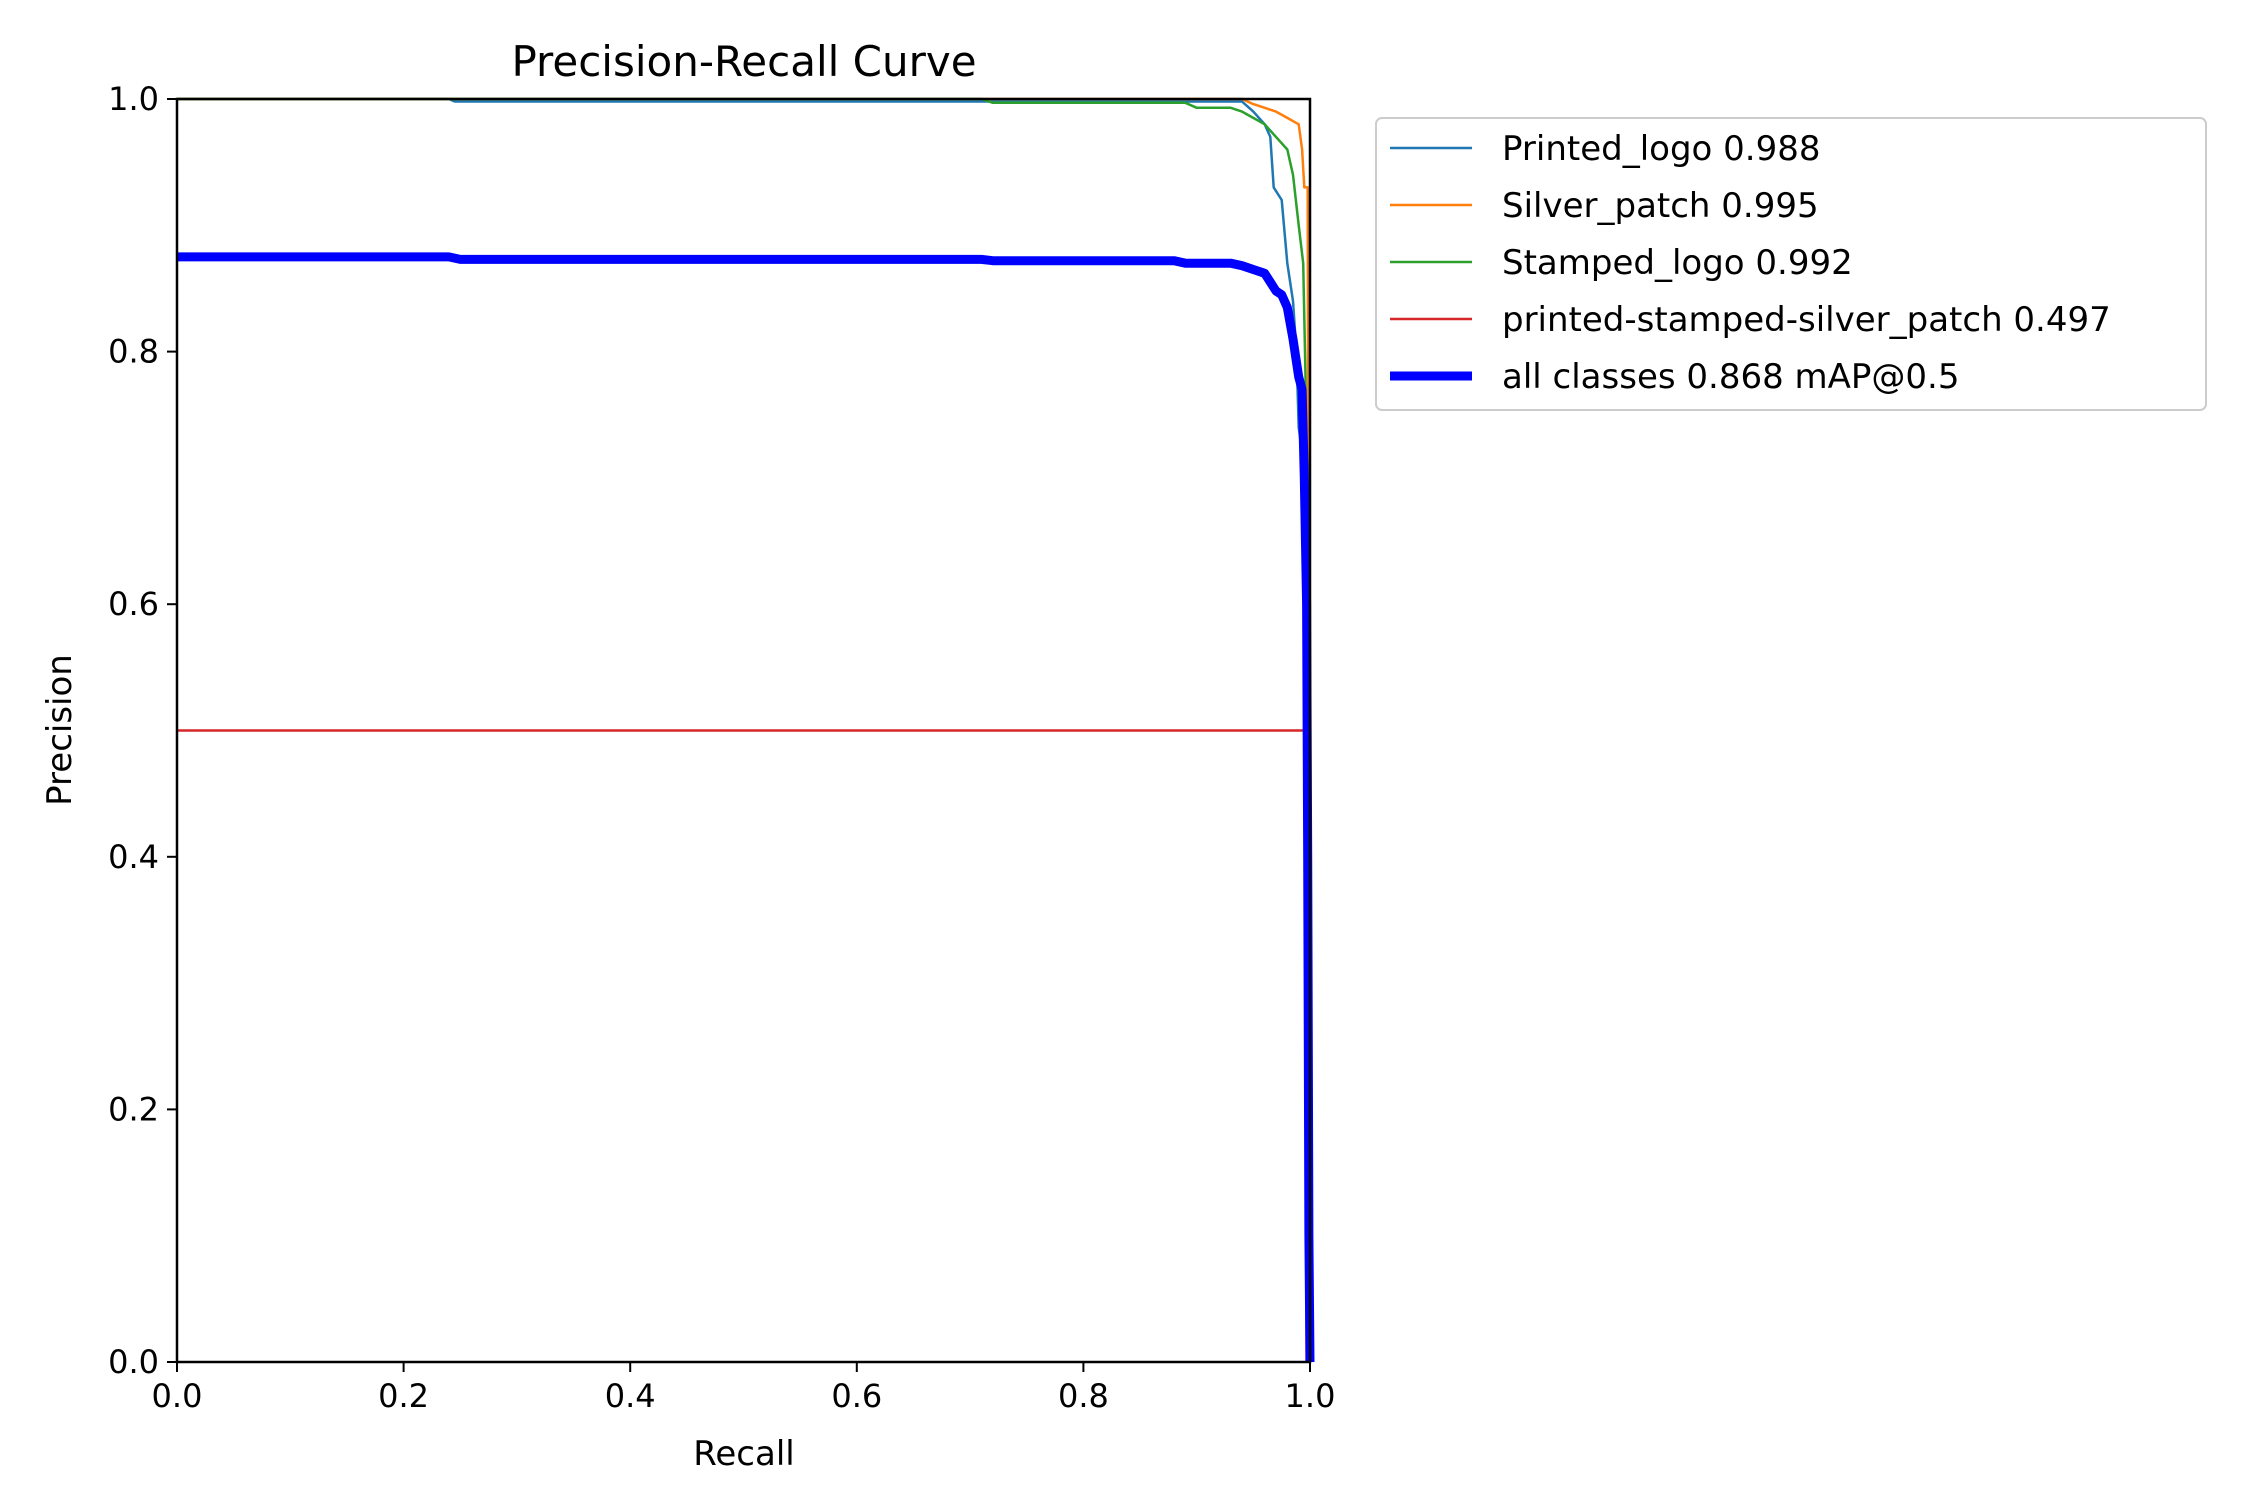 The image size is (2250, 1500). I want to click on x-tick-label: 0.2, so click(403, 1396).